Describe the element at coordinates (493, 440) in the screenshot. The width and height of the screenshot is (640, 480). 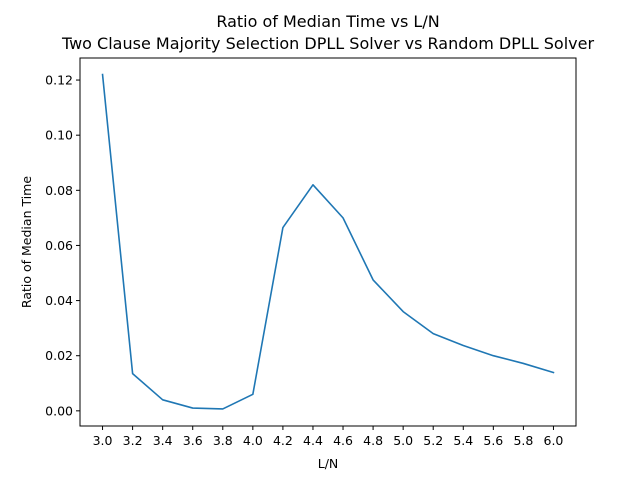
I see `x-tick-label: 5.6` at that location.